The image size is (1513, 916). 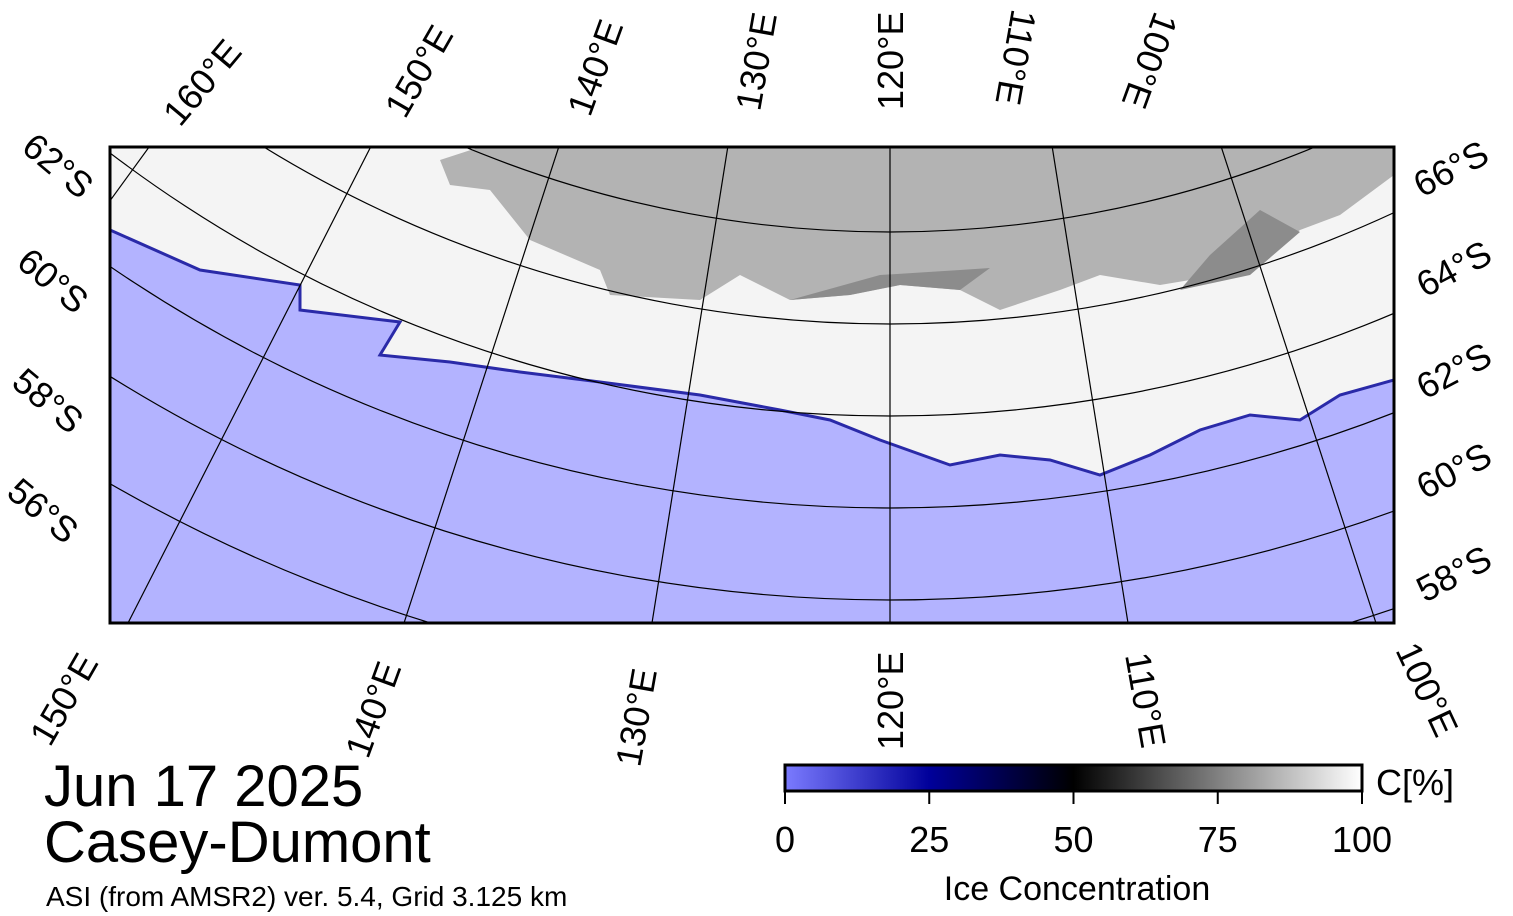 What do you see at coordinates (743, 702) in the screenshot?
I see `bottom-labels: 150°E 140°E 130°E 120°E 110°E 100°E` at bounding box center [743, 702].